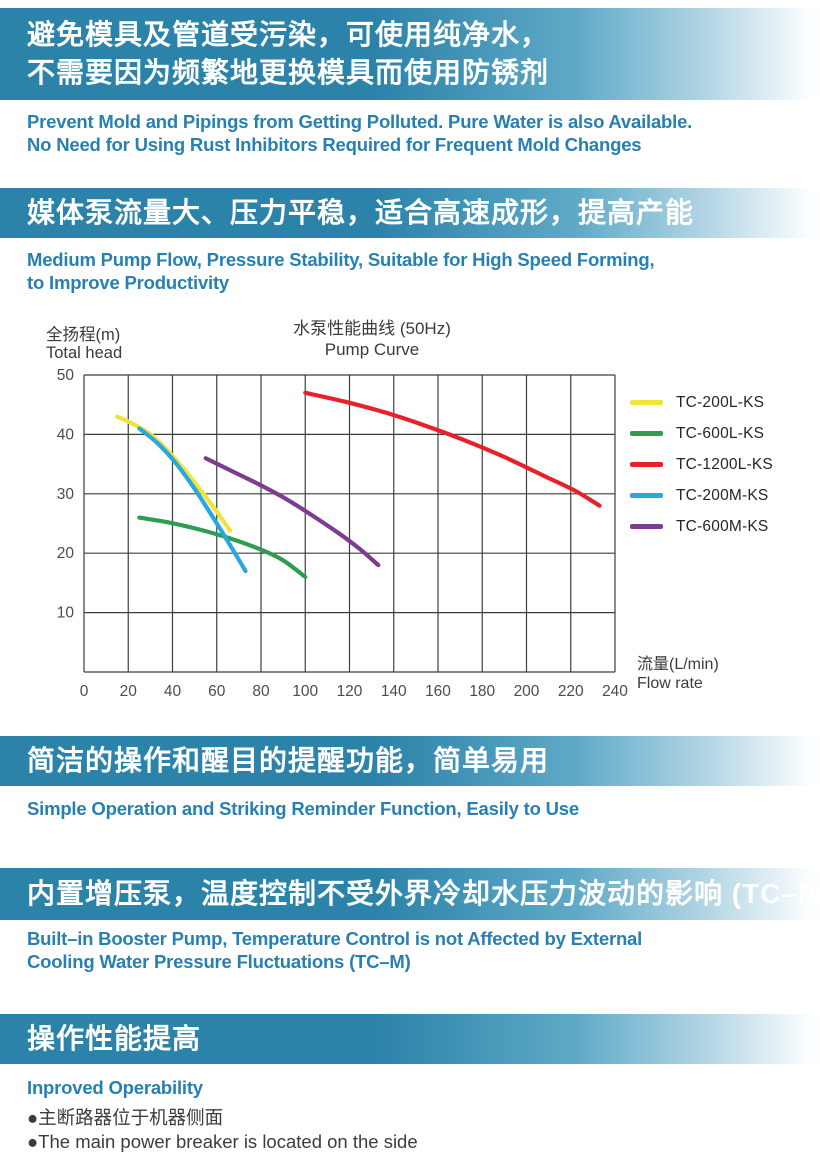 This screenshot has width=820, height=1175. What do you see at coordinates (722, 526) in the screenshot?
I see `legend-label-TC-600M-KS: TC-600M-KS` at bounding box center [722, 526].